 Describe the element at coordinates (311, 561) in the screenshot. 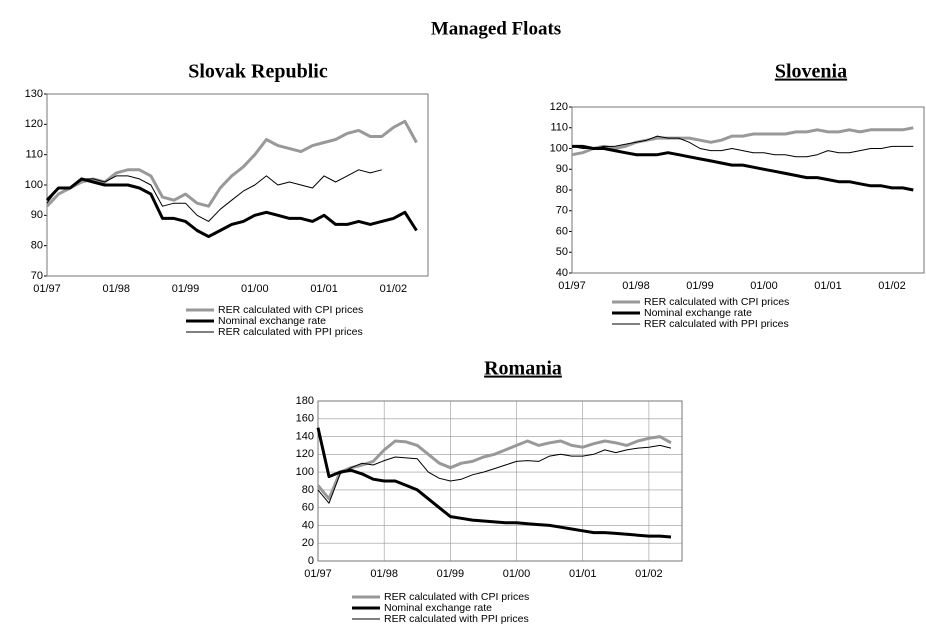

I see `y-tick-label: 0` at that location.